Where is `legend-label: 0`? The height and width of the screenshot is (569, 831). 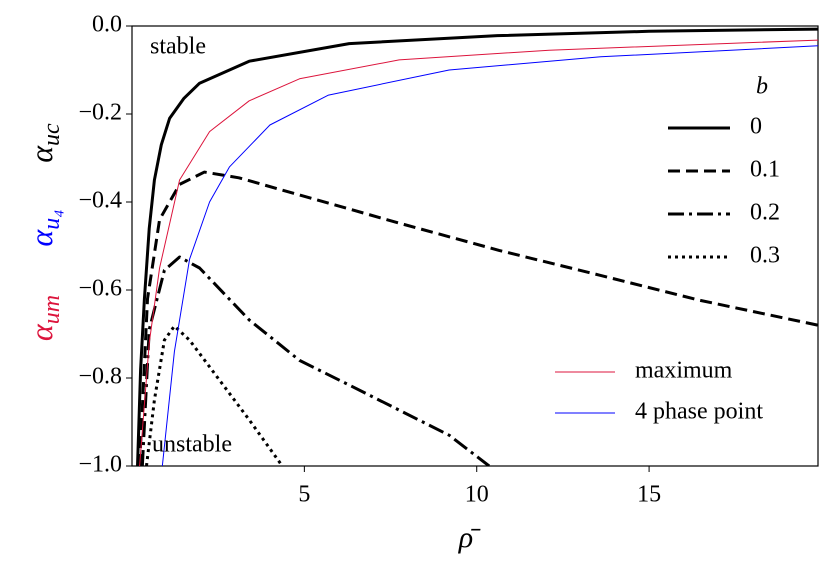
legend-label: 0 is located at coordinates (756, 127).